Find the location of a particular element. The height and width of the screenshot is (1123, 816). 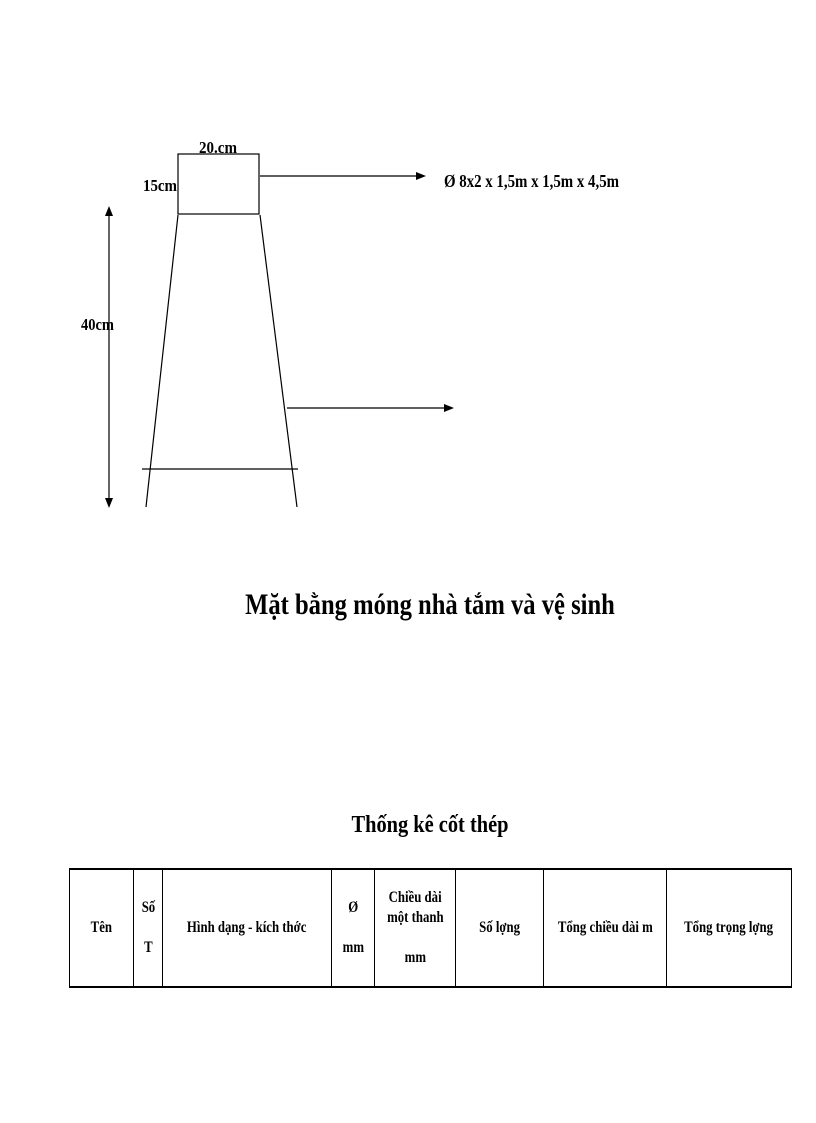

top-height-label: 15cm is located at coordinates (160, 185).